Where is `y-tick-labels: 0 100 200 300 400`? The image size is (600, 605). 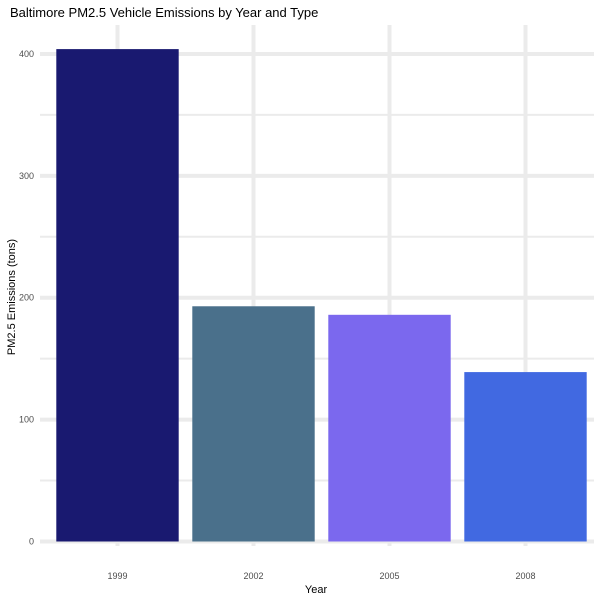
y-tick-labels: 0 100 200 300 400 is located at coordinates (26, 298).